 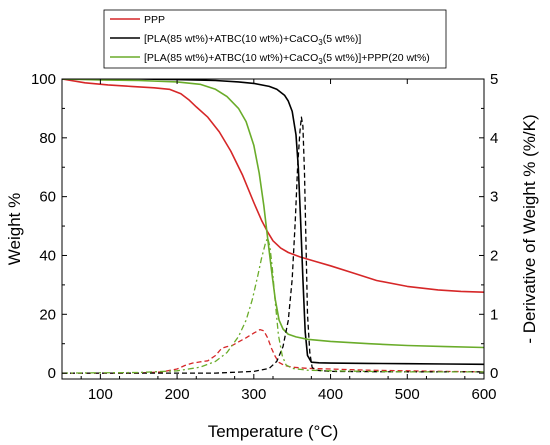 I want to click on y2-tick-label: 0, so click(x=494, y=373).